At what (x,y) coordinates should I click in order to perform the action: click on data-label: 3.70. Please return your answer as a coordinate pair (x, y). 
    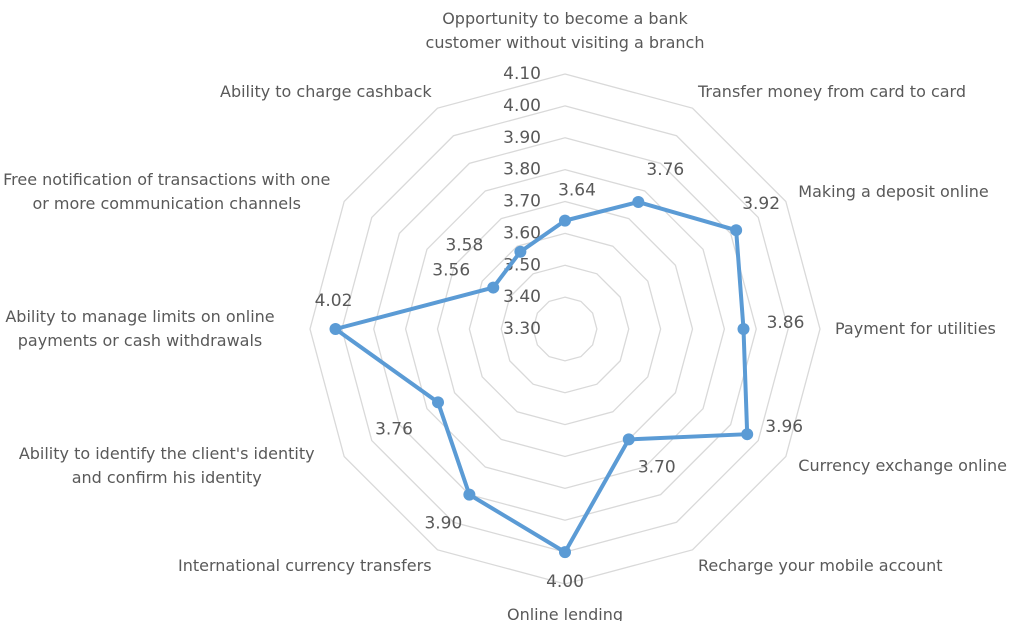
    Looking at the image, I should click on (657, 467).